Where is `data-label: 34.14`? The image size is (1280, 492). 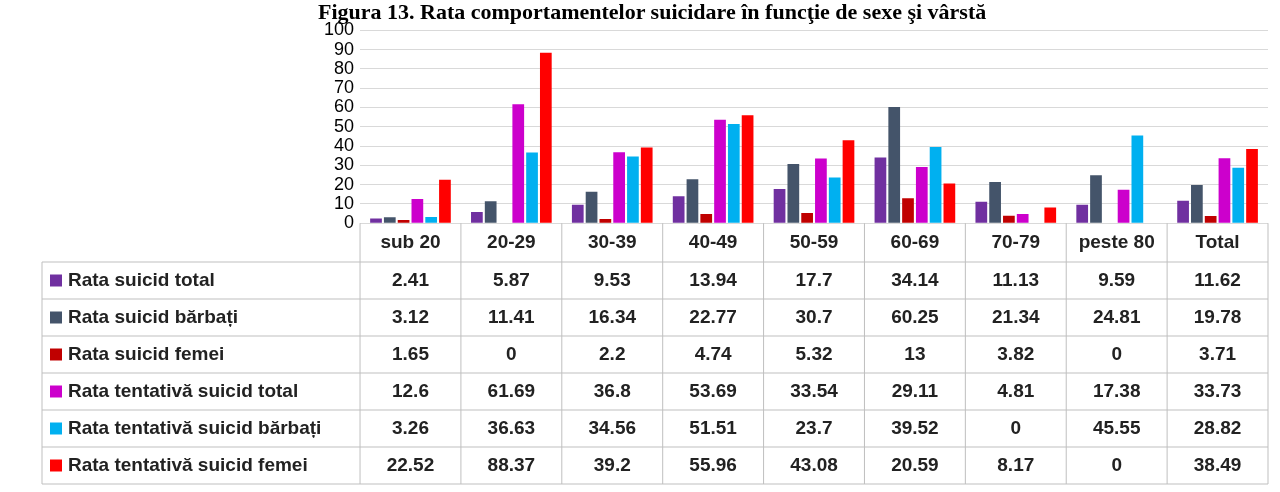 data-label: 34.14 is located at coordinates (915, 279).